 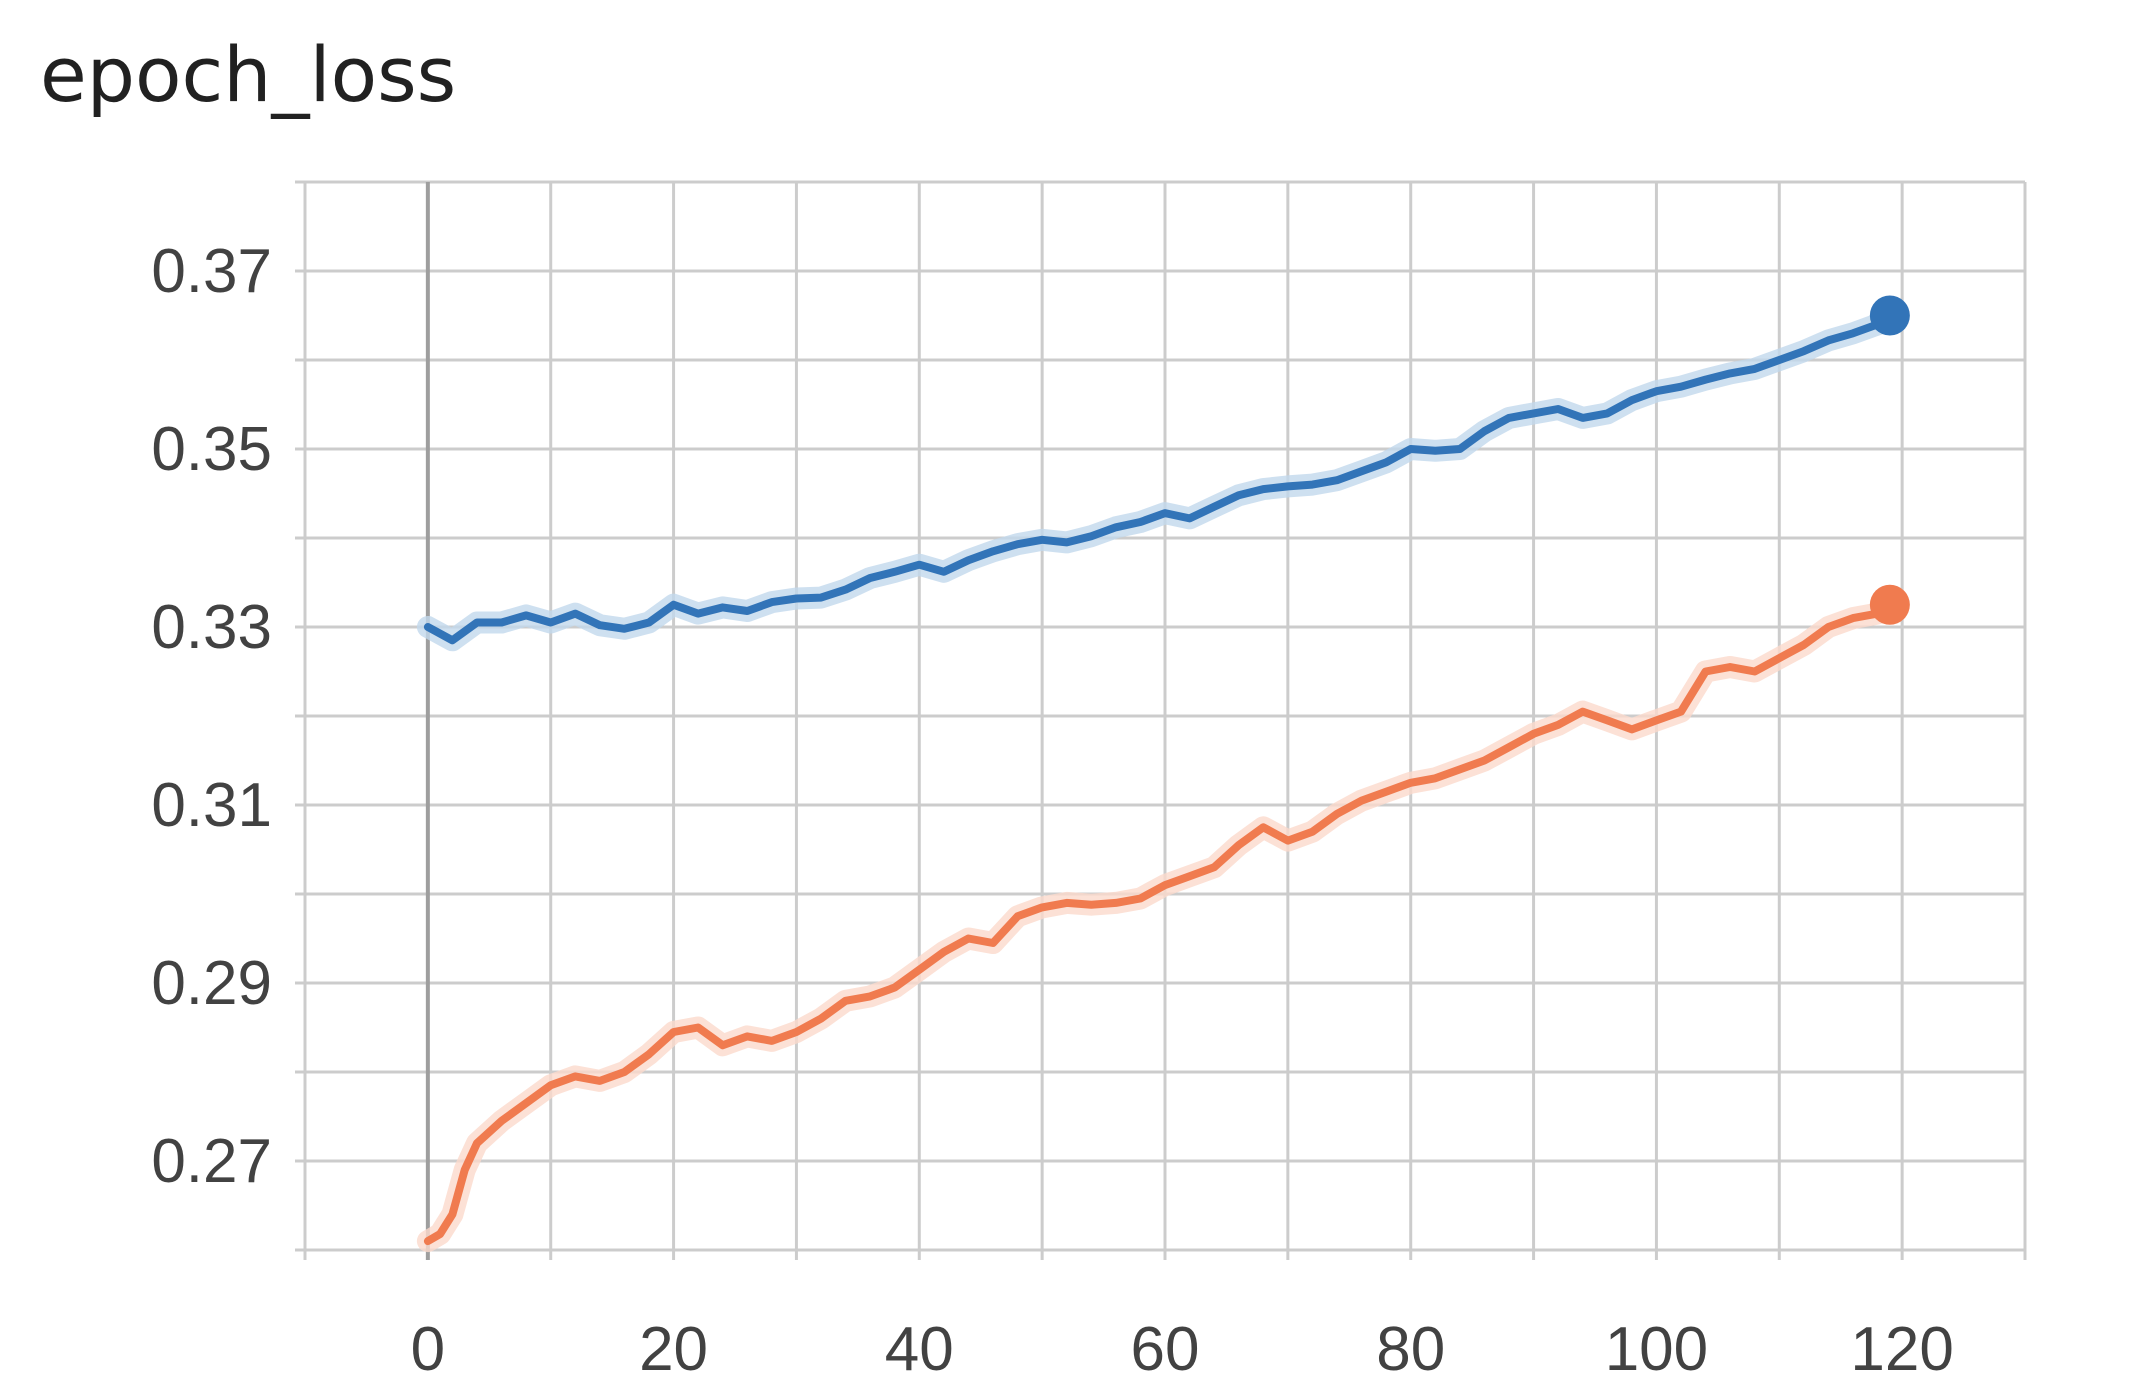 I want to click on series-1-end-point, so click(x=1889, y=604).